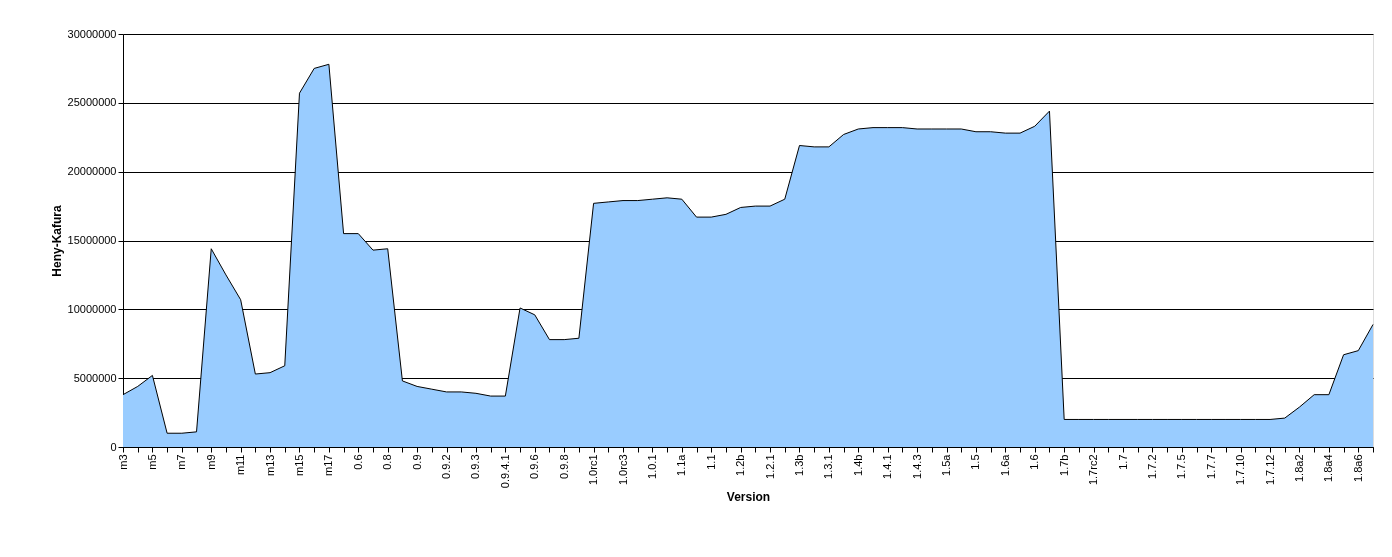 The width and height of the screenshot is (1392, 557). I want to click on x-tick-label: 1.5, so click(975, 462).